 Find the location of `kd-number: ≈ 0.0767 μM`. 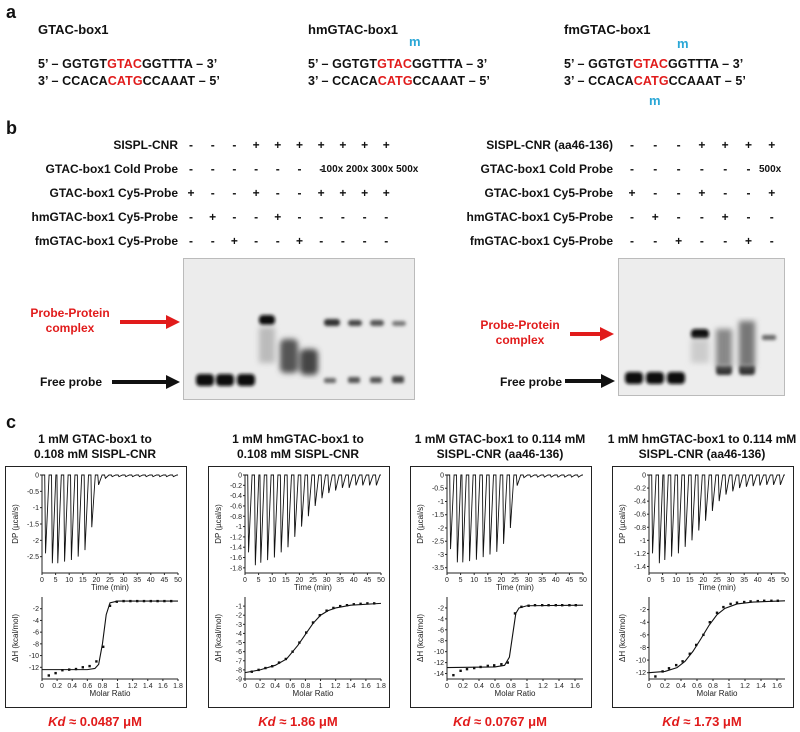

kd-number: ≈ 0.0767 μM is located at coordinates (508, 721).